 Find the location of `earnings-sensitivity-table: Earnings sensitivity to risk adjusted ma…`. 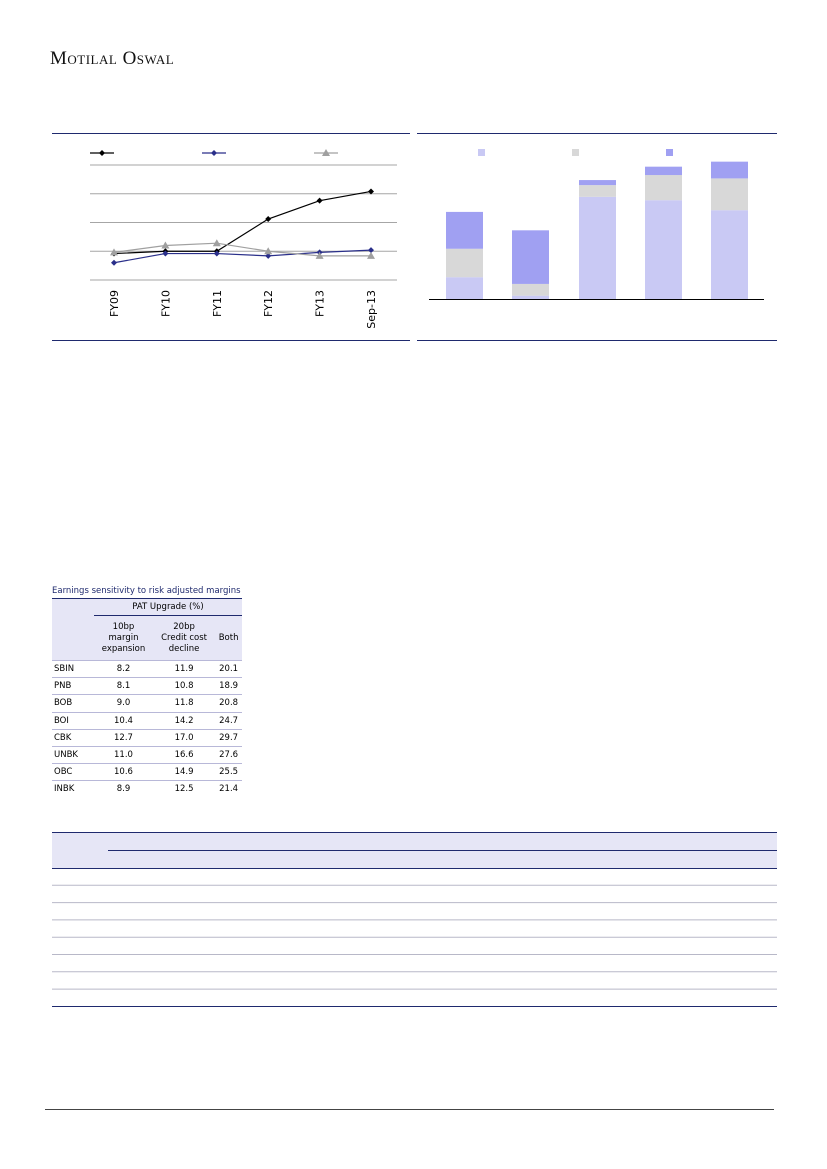

earnings-sensitivity-table: Earnings sensitivity to risk adjusted ma… is located at coordinates (147, 691).